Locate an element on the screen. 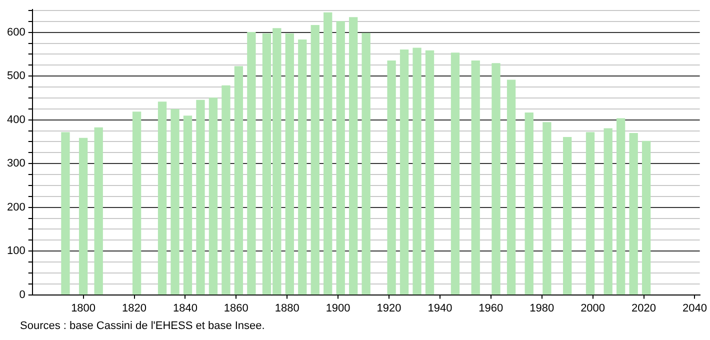  x-tick-label: 1840 is located at coordinates (185, 308).